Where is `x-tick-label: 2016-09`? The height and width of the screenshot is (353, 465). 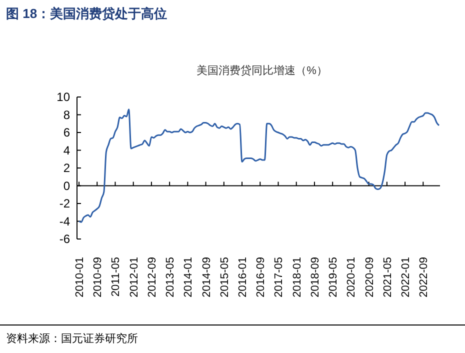
x-tick-label: 2016-09 is located at coordinates (261, 277).